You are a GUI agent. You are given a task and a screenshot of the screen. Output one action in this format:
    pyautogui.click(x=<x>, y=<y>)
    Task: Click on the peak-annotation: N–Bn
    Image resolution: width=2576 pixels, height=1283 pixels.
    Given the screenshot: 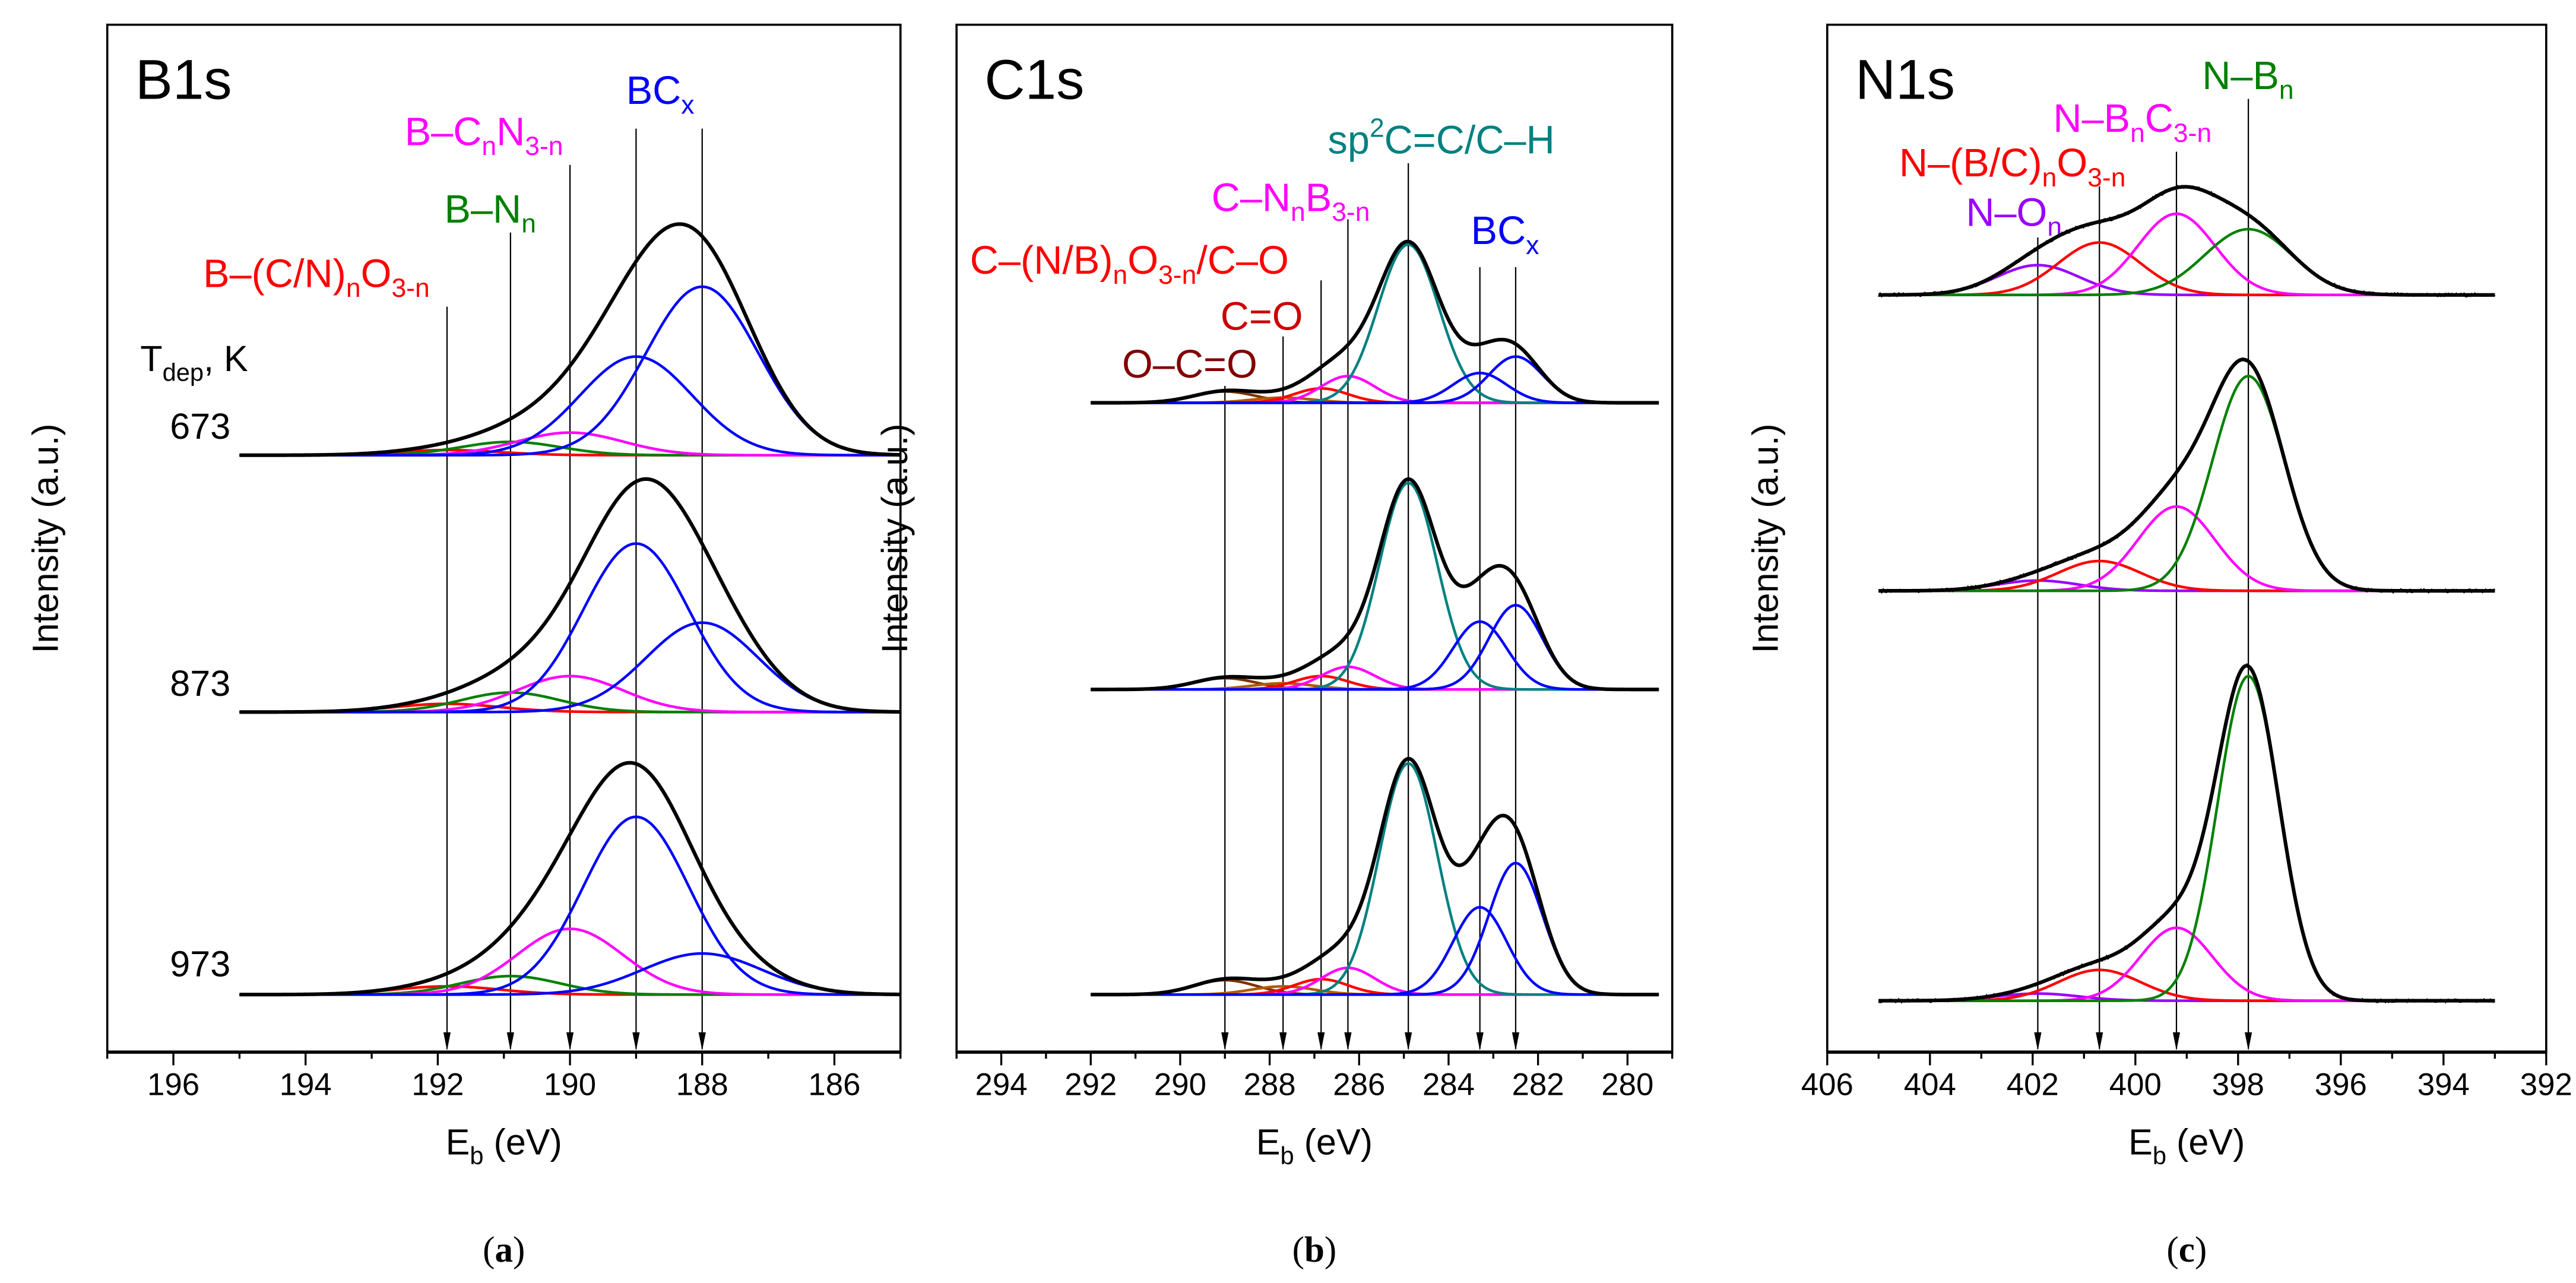 What is the action you would take?
    pyautogui.click(x=2248, y=552)
    